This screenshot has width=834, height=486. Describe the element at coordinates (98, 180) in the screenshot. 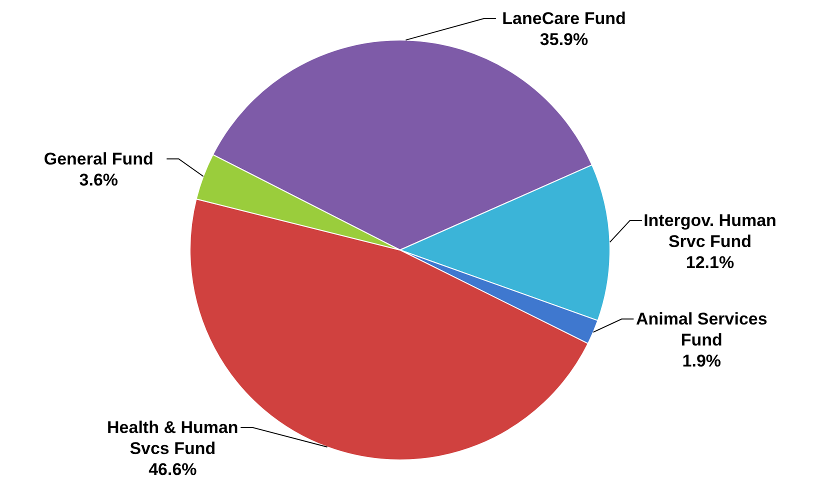

I see `data-label: 3.6%` at that location.